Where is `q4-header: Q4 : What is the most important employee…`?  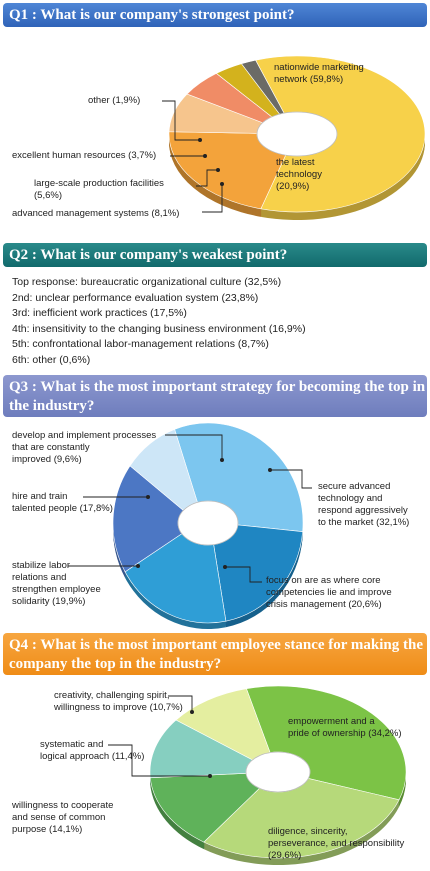
q4-header: Q4 : What is the most important employee… is located at coordinates (215, 654).